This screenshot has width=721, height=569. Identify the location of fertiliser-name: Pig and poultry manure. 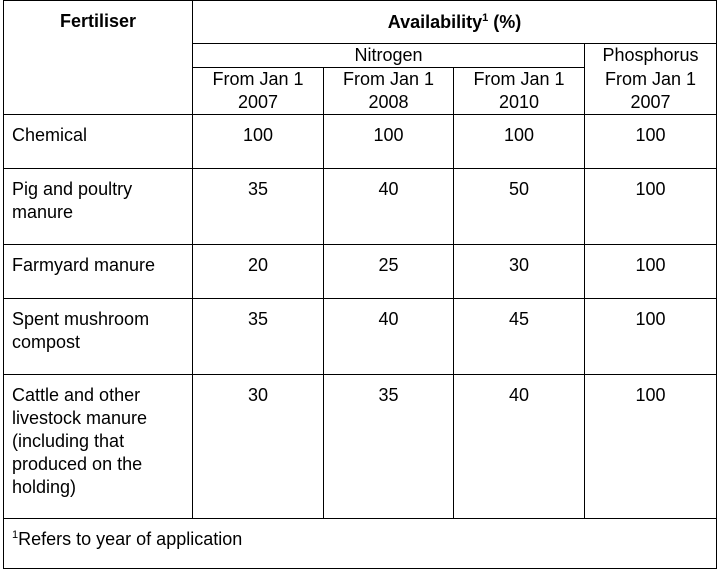
(98, 206).